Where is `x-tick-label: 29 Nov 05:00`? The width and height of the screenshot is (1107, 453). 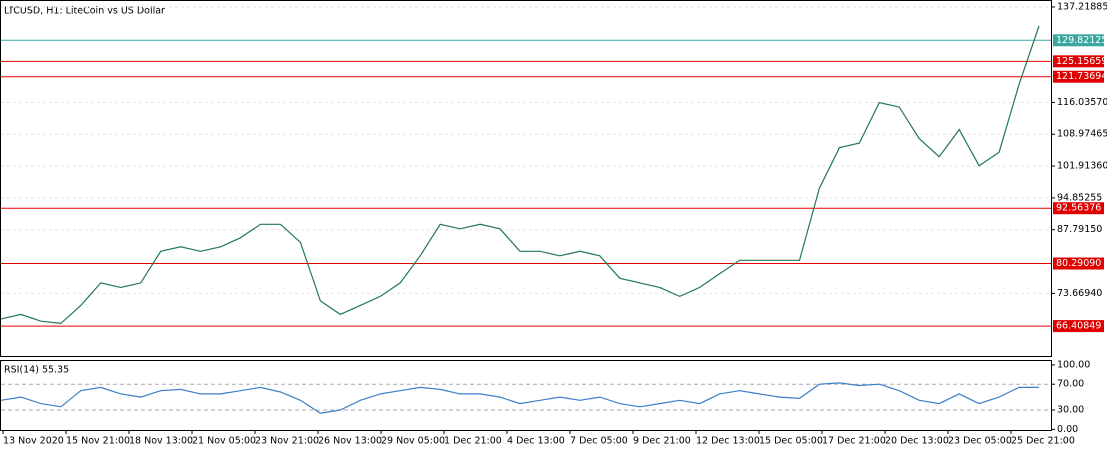
x-tick-label: 29 Nov 05:00 is located at coordinates (413, 441).